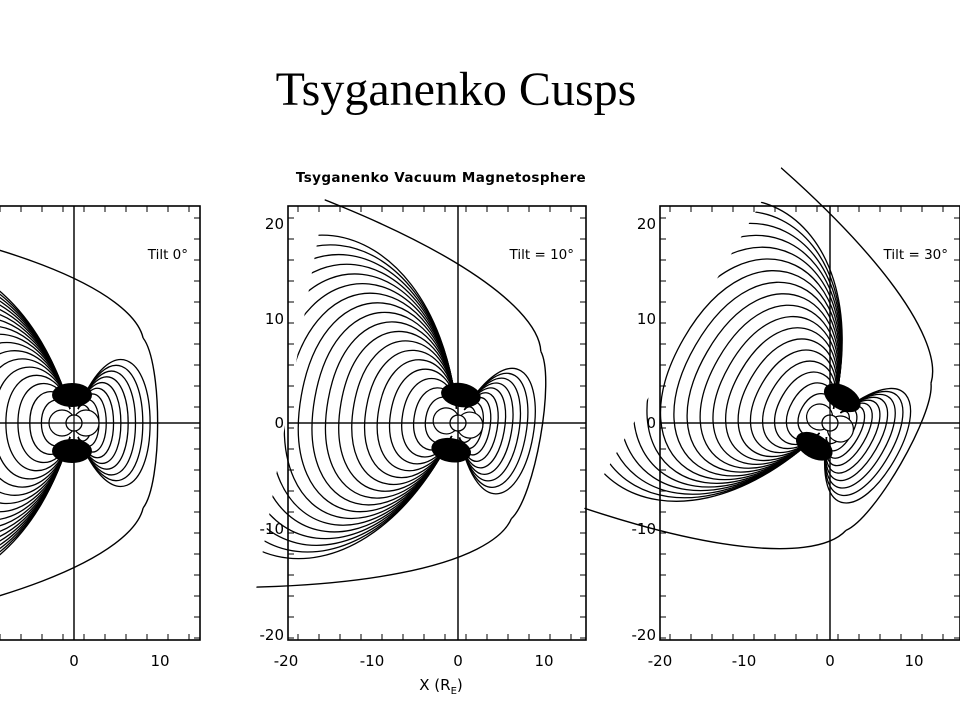 This screenshot has width=960, height=720. I want to click on panel-tilt-label: Tilt = 10°, so click(541, 255).